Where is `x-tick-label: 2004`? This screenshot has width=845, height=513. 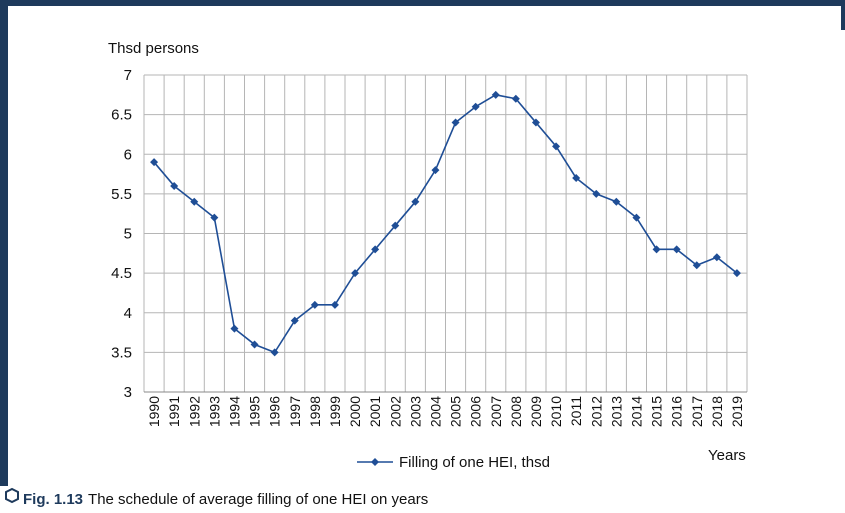
x-tick-label: 2004 is located at coordinates (435, 411).